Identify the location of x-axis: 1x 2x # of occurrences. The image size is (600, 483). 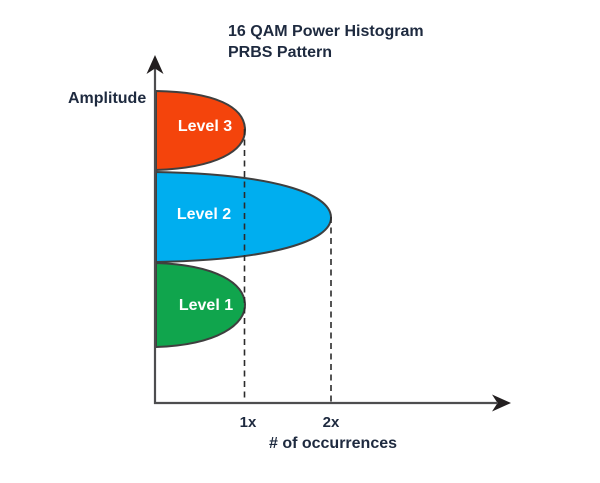
(332, 423).